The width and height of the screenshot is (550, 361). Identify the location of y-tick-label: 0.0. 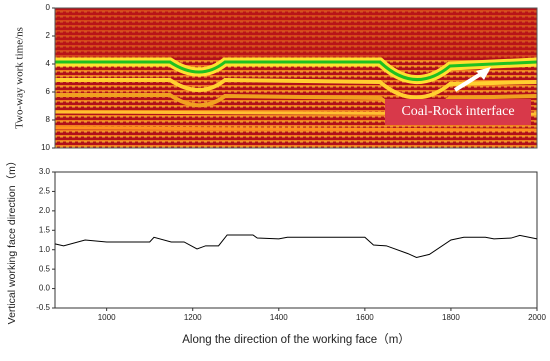
(45, 288).